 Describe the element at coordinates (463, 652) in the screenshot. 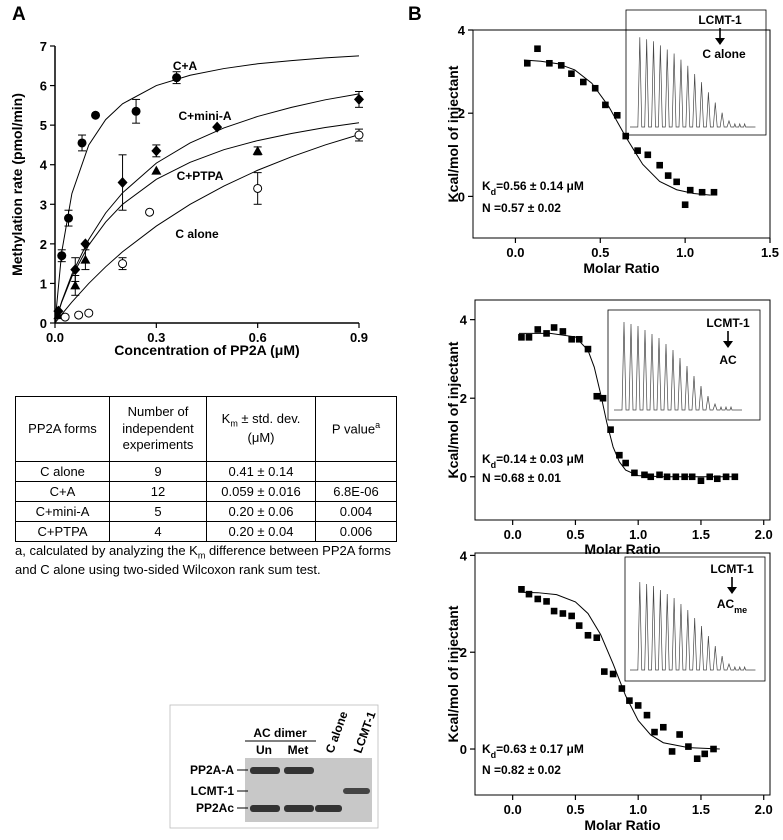

I see `y-tick-label: 2` at that location.